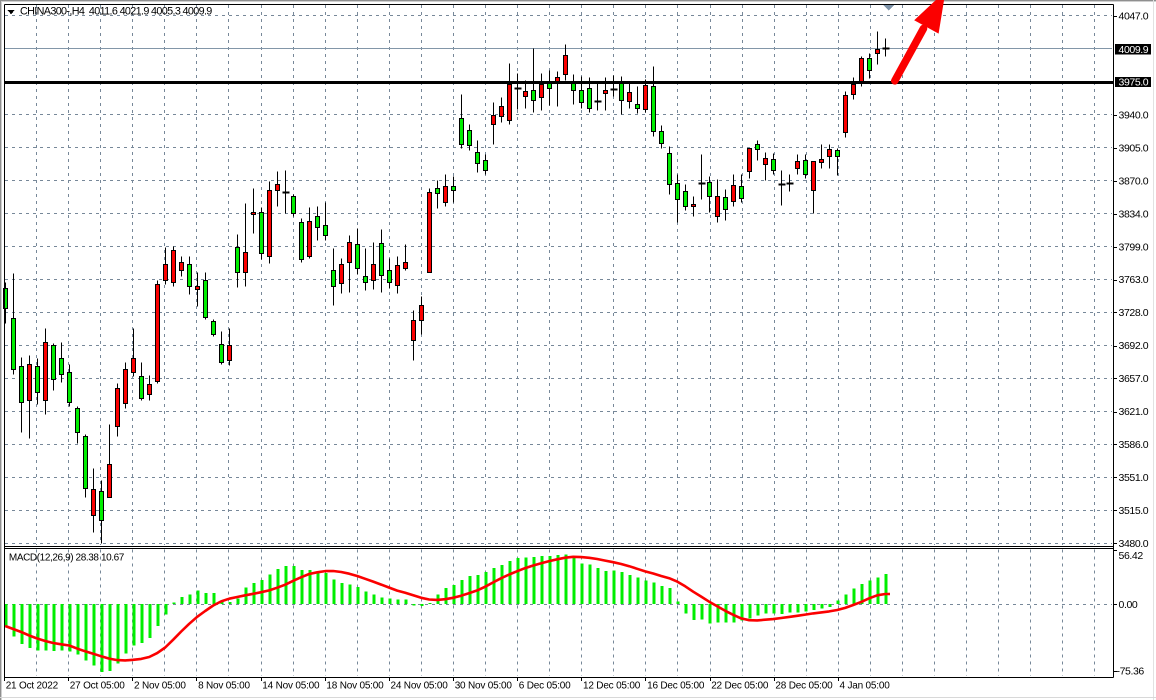 The height and width of the screenshot is (700, 1156). What do you see at coordinates (484, 685) in the screenshot?
I see `svg-text: 30 Nov 05:00` at bounding box center [484, 685].